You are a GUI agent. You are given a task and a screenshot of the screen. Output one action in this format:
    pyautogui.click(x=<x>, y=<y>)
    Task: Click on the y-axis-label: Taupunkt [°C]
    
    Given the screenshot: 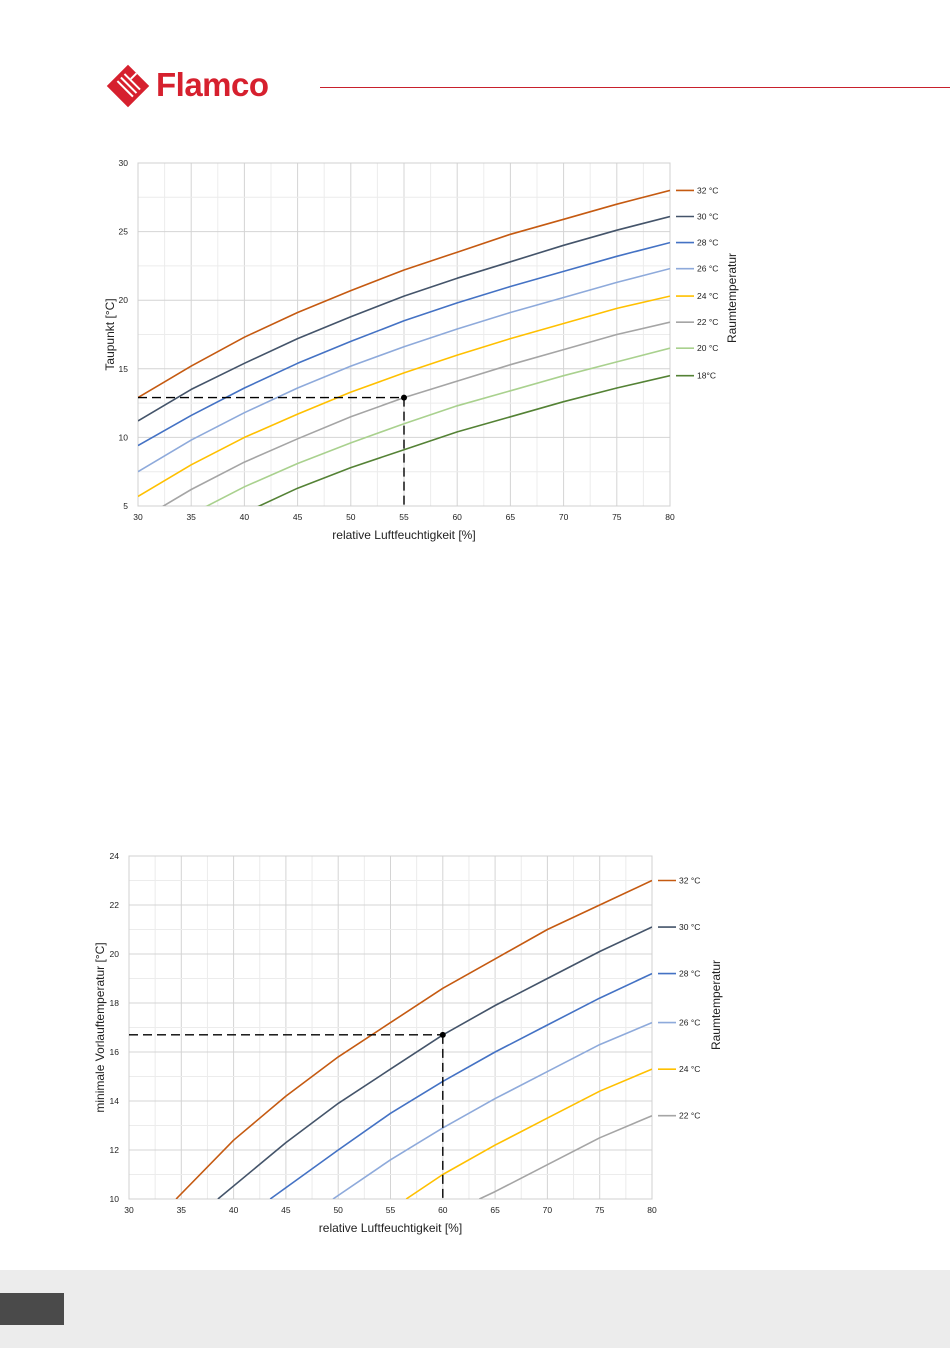 What is the action you would take?
    pyautogui.click(x=110, y=334)
    